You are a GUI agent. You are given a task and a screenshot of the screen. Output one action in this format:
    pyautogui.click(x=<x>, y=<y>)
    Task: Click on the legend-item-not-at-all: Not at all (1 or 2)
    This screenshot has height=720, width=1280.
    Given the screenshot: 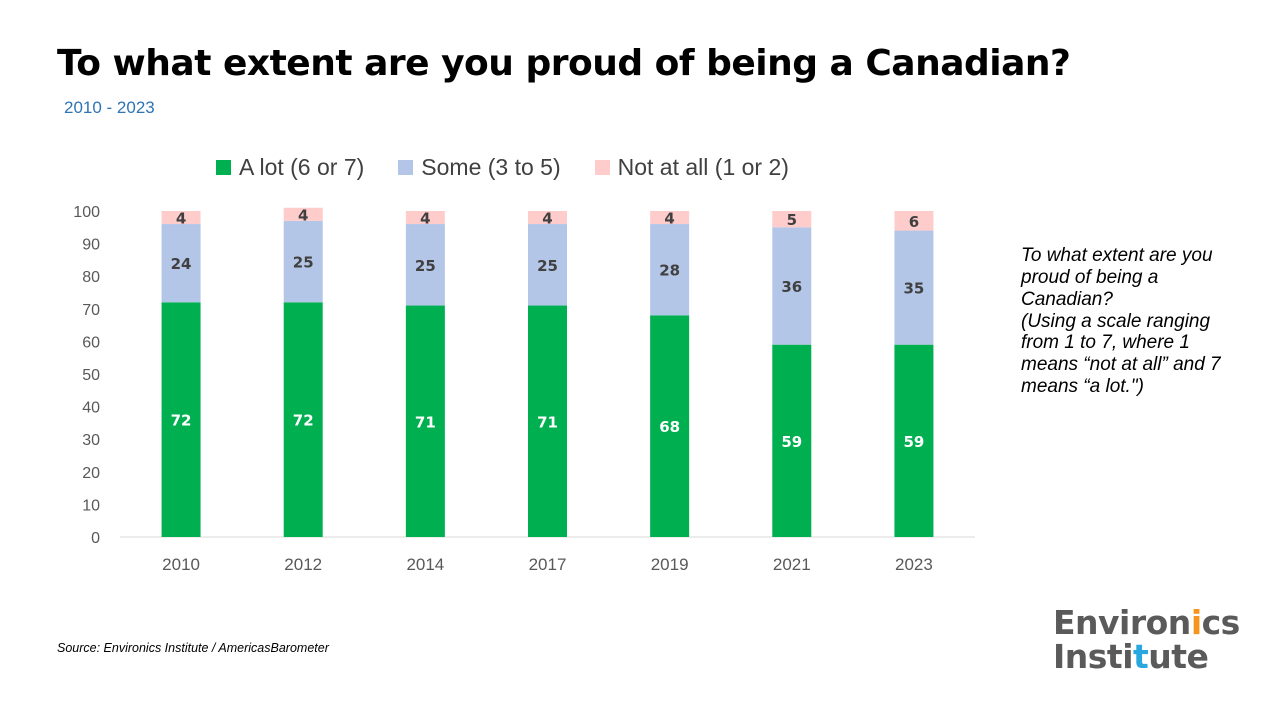 What is the action you would take?
    pyautogui.click(x=691, y=167)
    